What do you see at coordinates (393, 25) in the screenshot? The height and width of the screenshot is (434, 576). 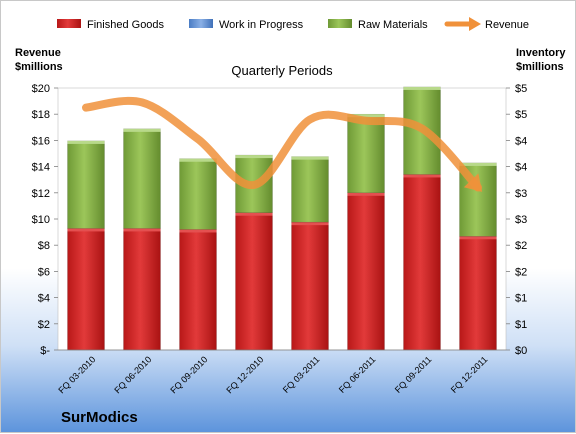 I see `legend-label-raw-materials: Raw Materials` at bounding box center [393, 25].